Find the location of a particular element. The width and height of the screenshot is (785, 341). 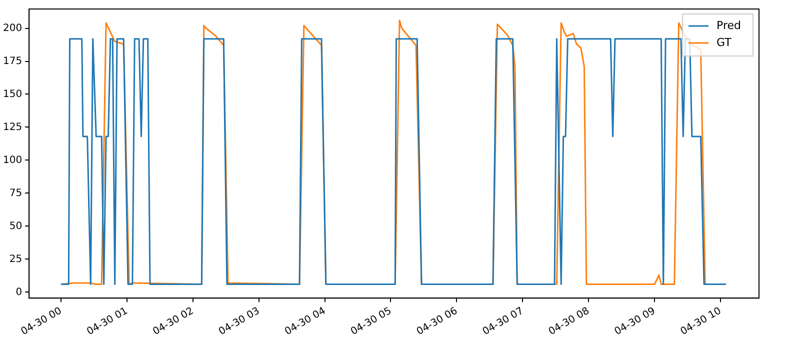

legend-label: GT is located at coordinates (724, 42).